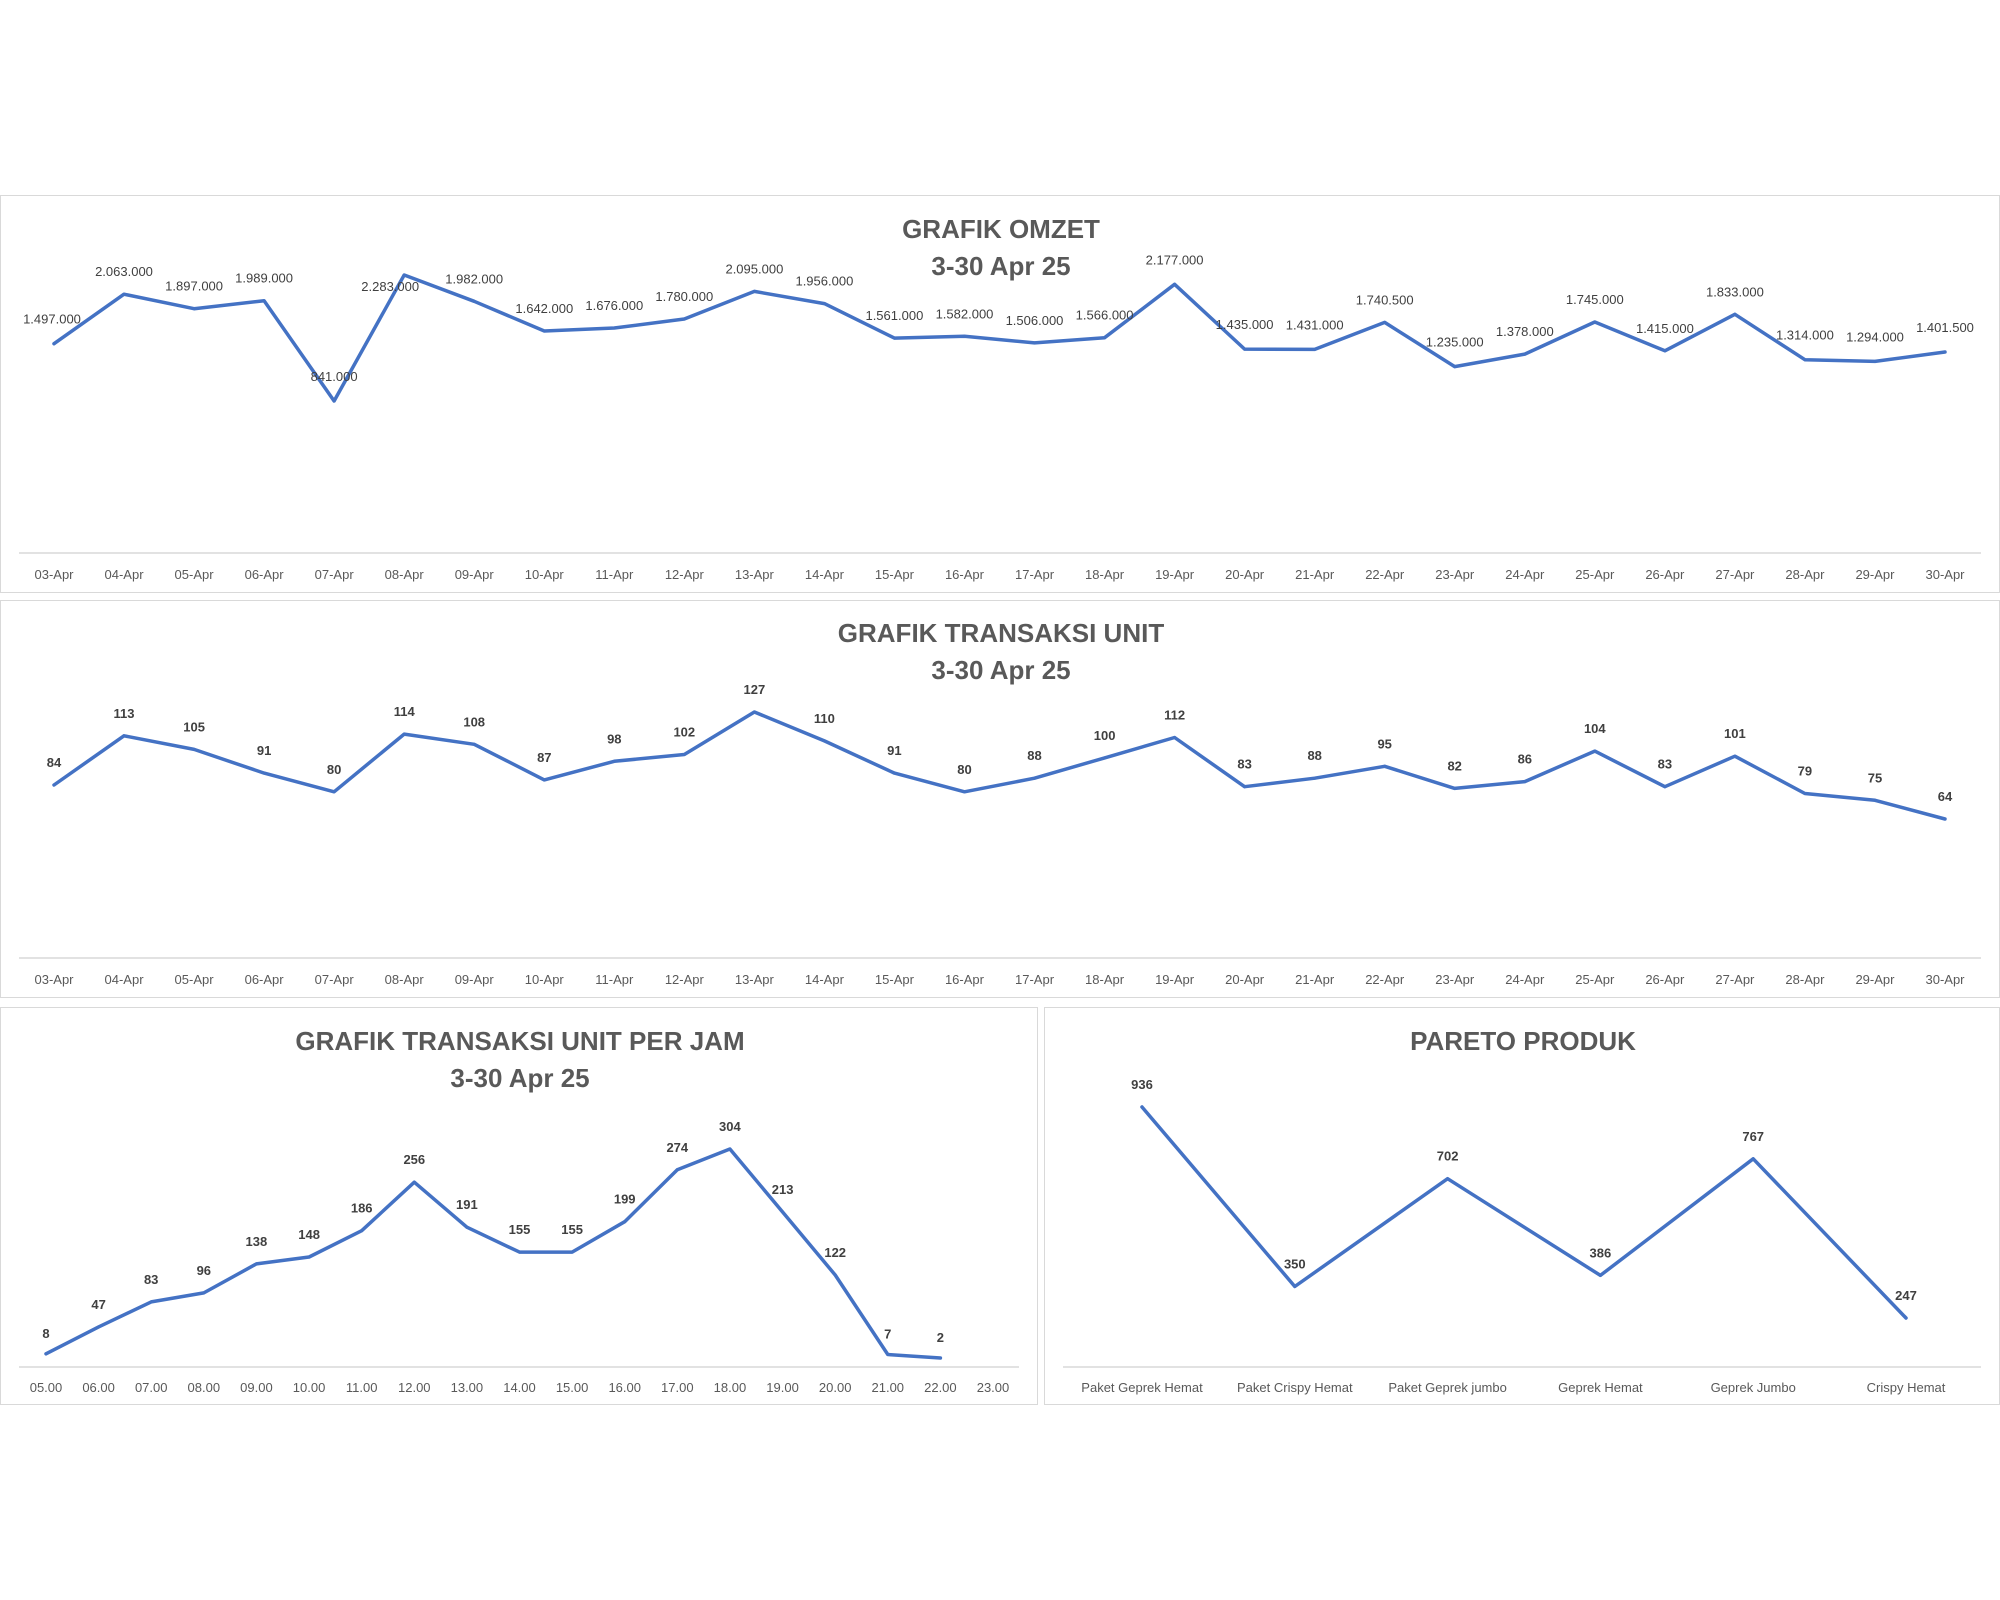 The width and height of the screenshot is (2000, 1600). What do you see at coordinates (1455, 979) in the screenshot?
I see `x-tick-label: 23-Apr` at bounding box center [1455, 979].